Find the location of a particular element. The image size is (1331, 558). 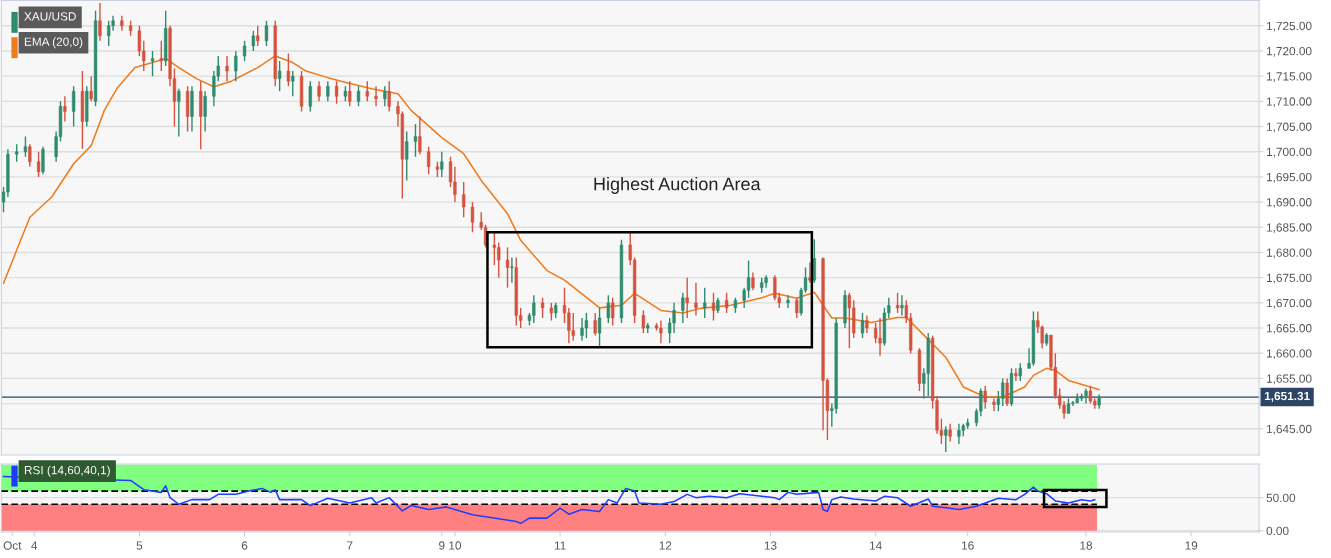

y-tick-label: 1,690.00 is located at coordinates (1289, 203).